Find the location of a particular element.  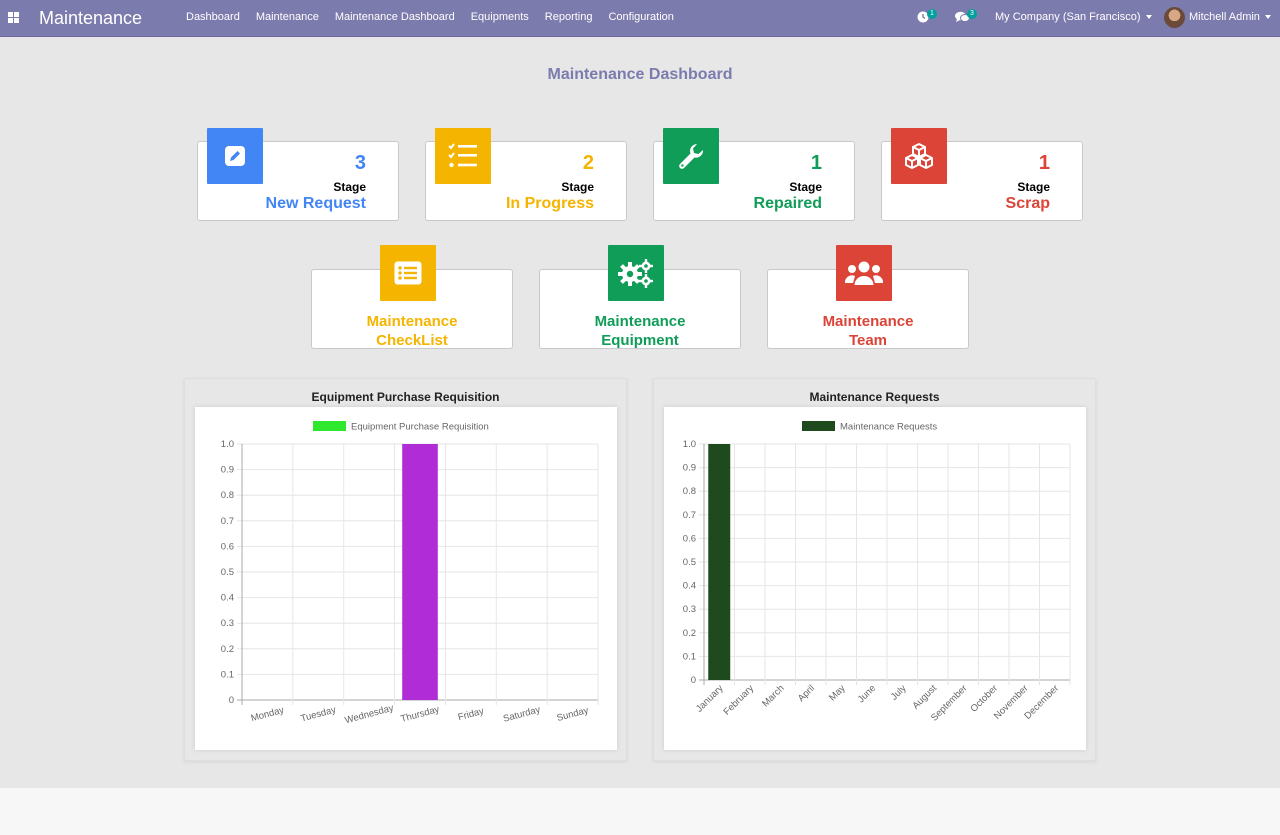

shortcut-title: Maintenance Team is located at coordinates (868, 331).